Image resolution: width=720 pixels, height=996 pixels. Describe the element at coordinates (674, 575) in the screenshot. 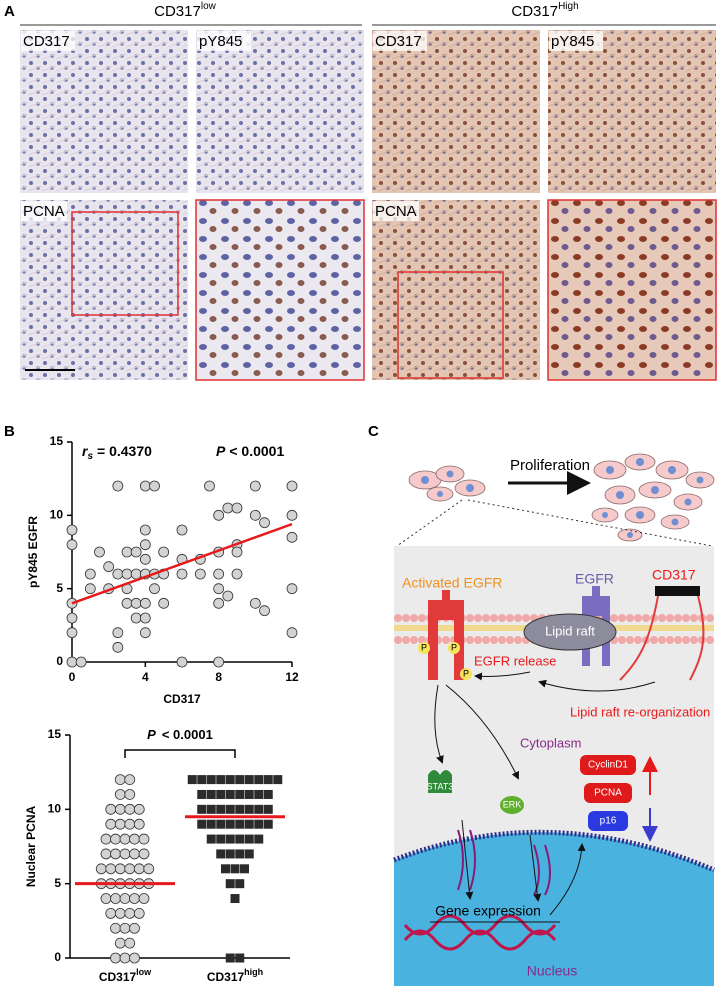

I see `label: CD317` at that location.